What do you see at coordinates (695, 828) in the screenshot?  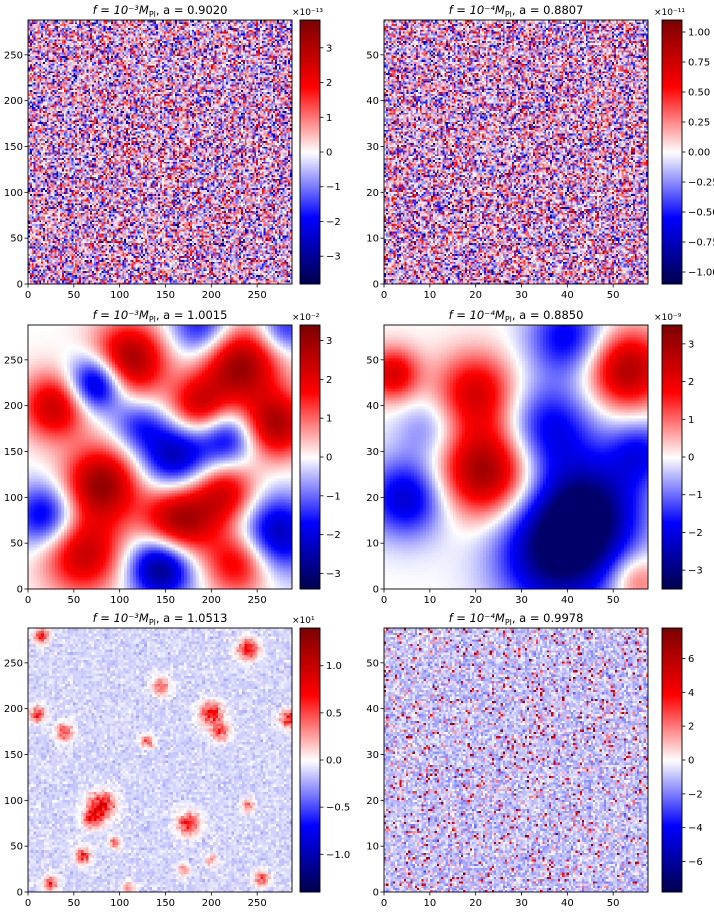 I see `colorbar-tick-label: −4` at bounding box center [695, 828].